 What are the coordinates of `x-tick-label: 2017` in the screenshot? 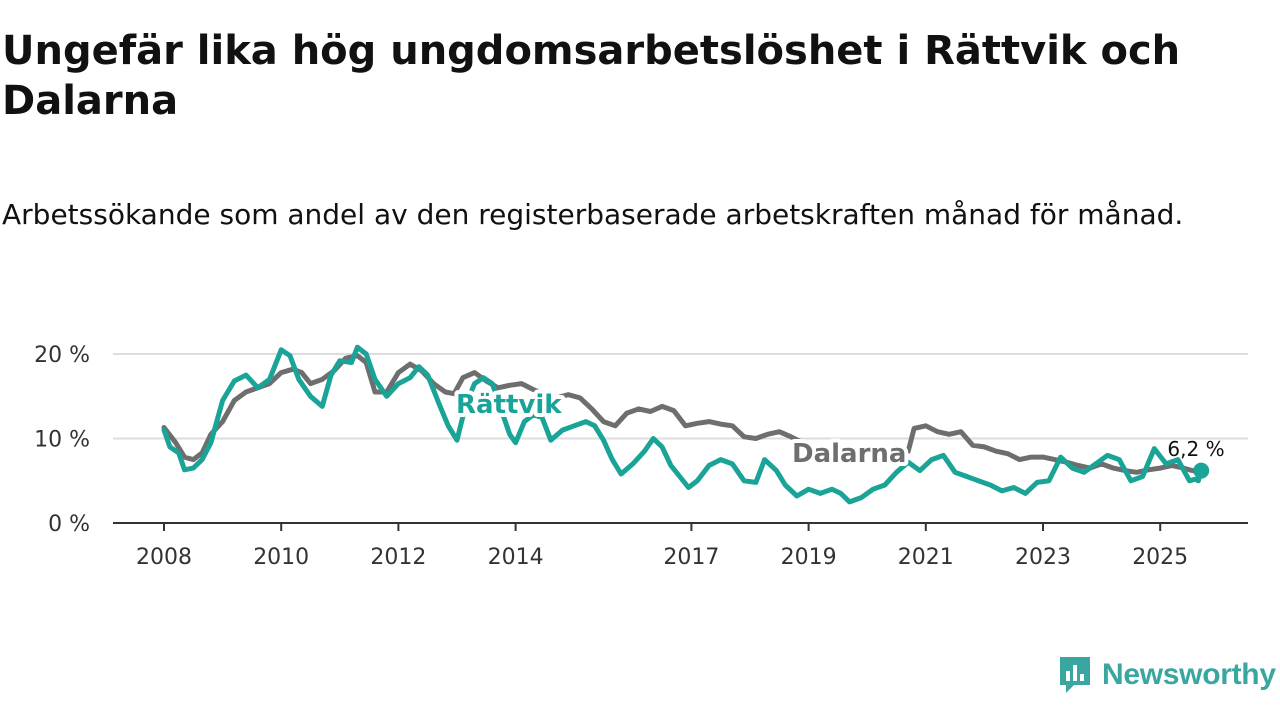 It's located at (691, 557).